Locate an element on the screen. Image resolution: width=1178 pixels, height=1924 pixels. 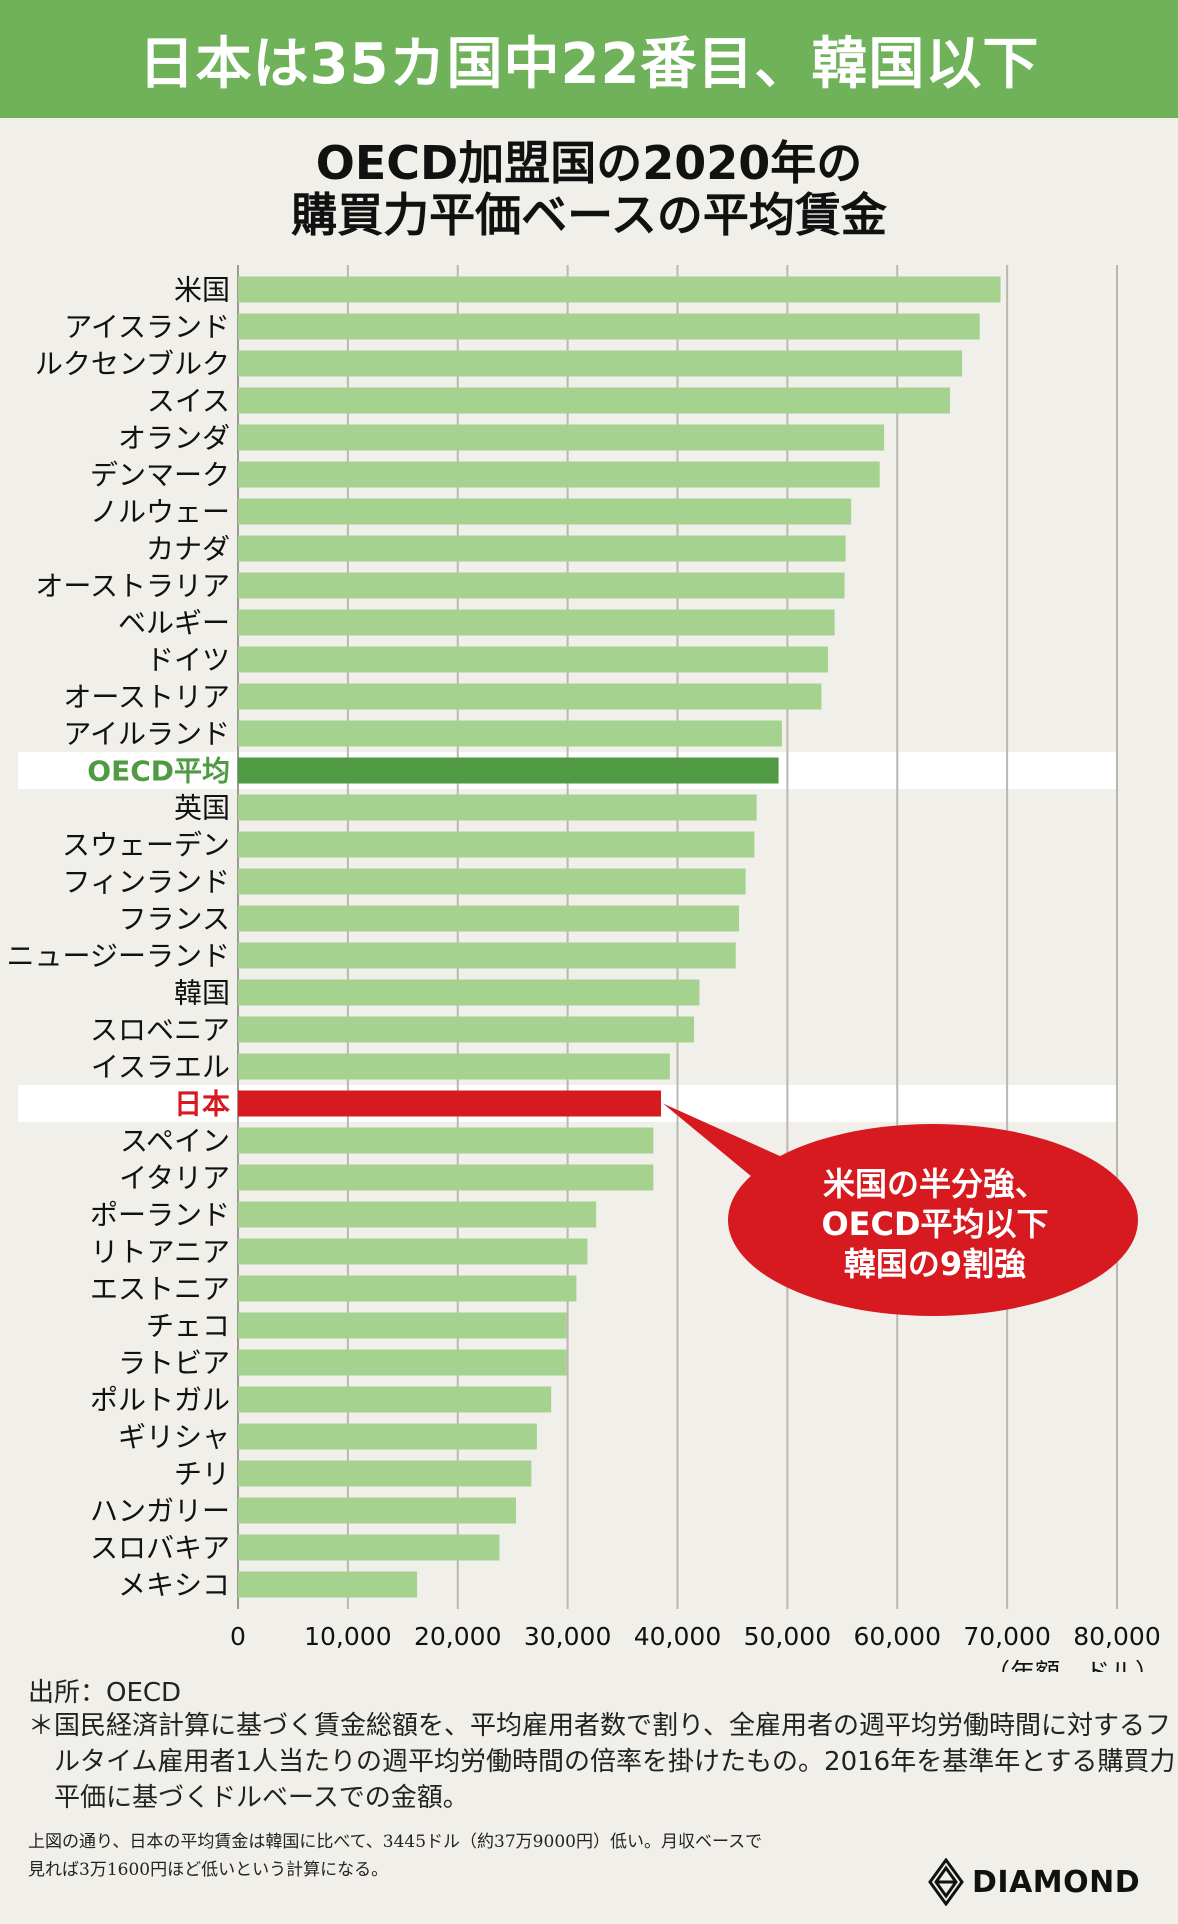
x-tick-label: 40,000 is located at coordinates (677, 1636).